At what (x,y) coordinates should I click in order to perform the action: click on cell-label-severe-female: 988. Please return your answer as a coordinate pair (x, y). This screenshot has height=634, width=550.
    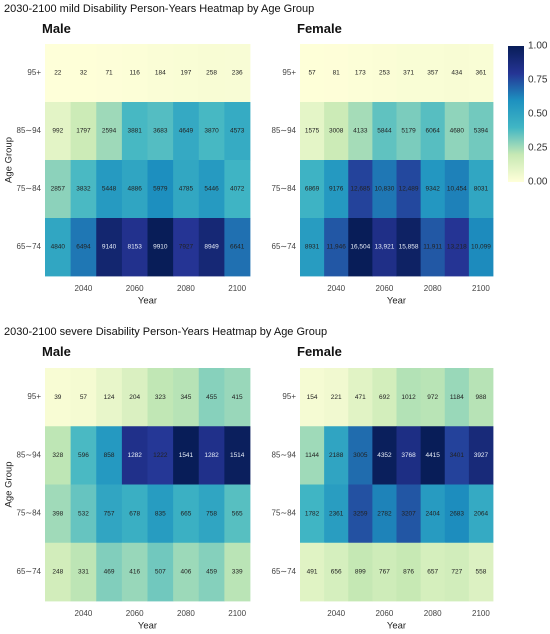
    Looking at the image, I should click on (481, 397).